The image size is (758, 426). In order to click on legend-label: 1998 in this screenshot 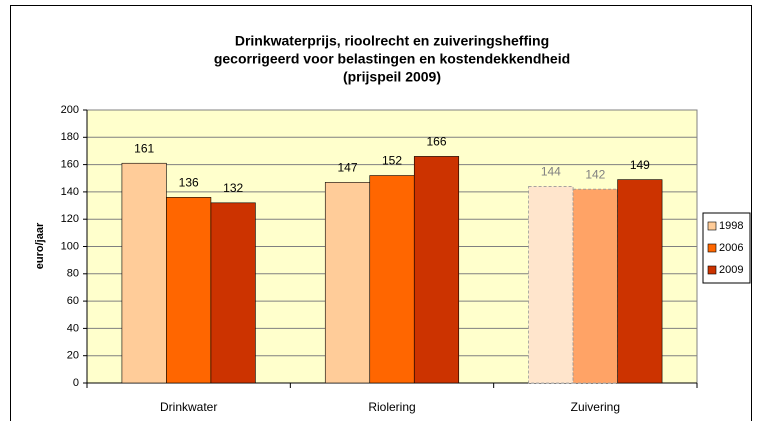, I will do `click(731, 226)`.